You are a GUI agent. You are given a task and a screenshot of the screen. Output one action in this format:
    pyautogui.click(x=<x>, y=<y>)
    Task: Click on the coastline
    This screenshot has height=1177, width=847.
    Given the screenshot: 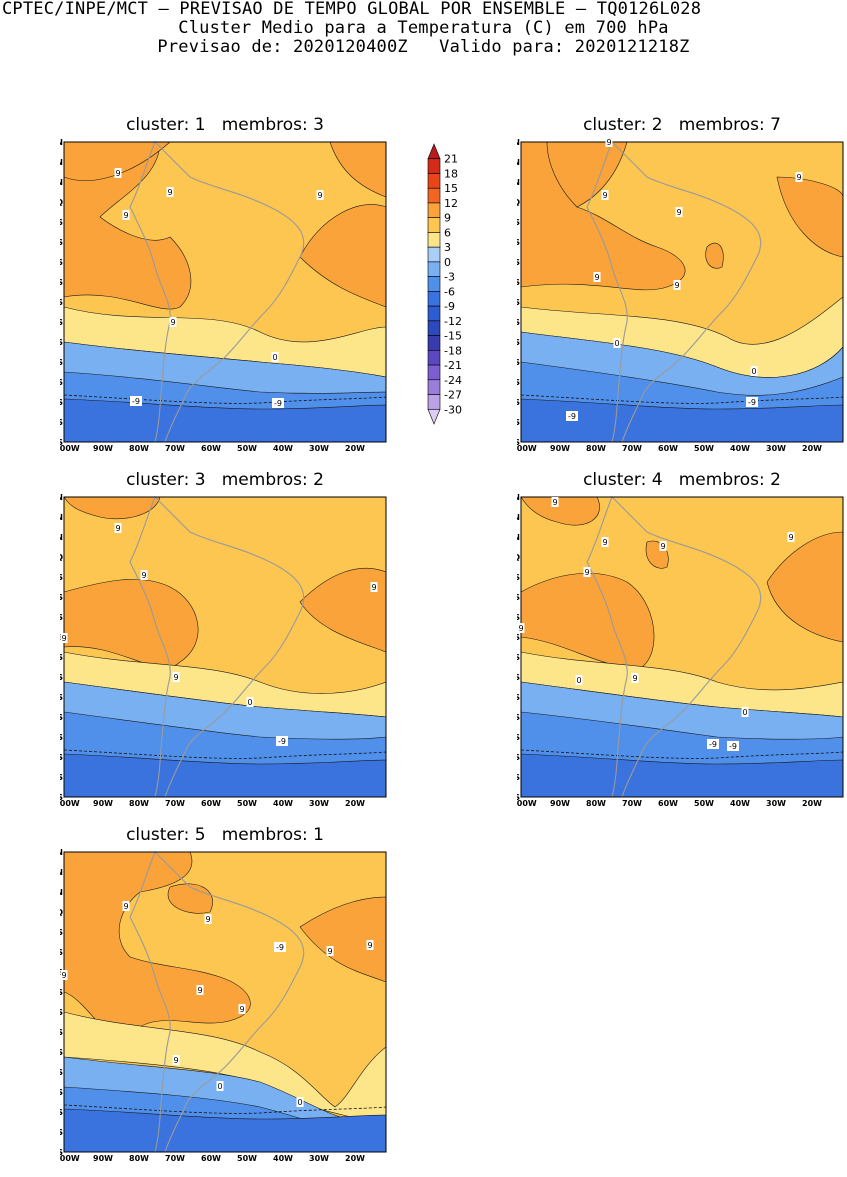 What is the action you would take?
    pyautogui.click(x=217, y=292)
    